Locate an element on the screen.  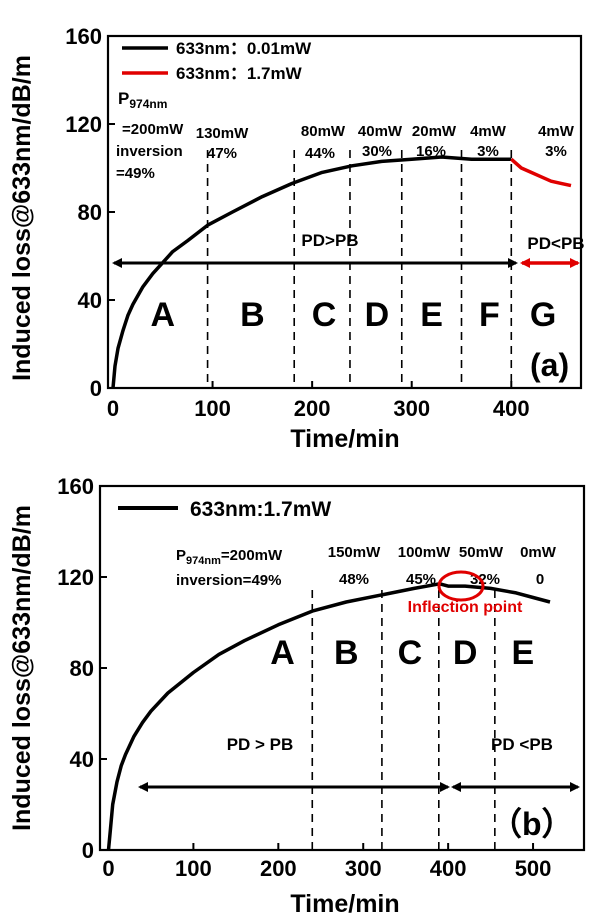
pump-label-b-d: 50mW is located at coordinates (481, 552).